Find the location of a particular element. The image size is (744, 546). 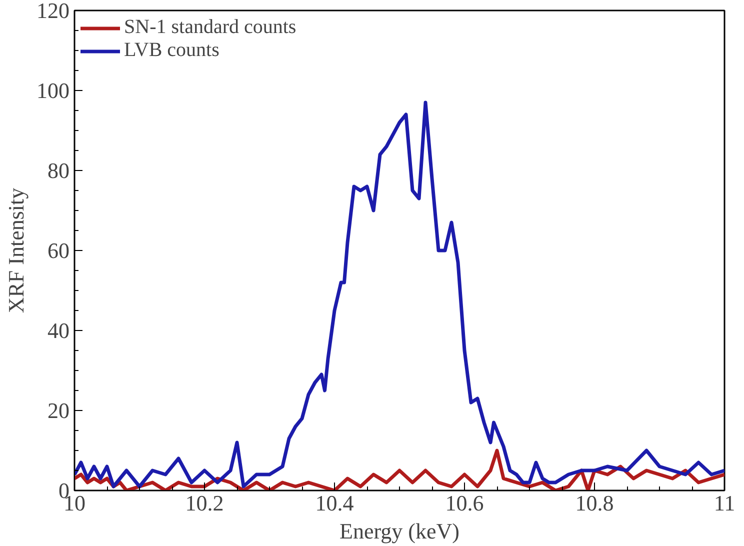

x-tick-label: 10.8 is located at coordinates (594, 503).